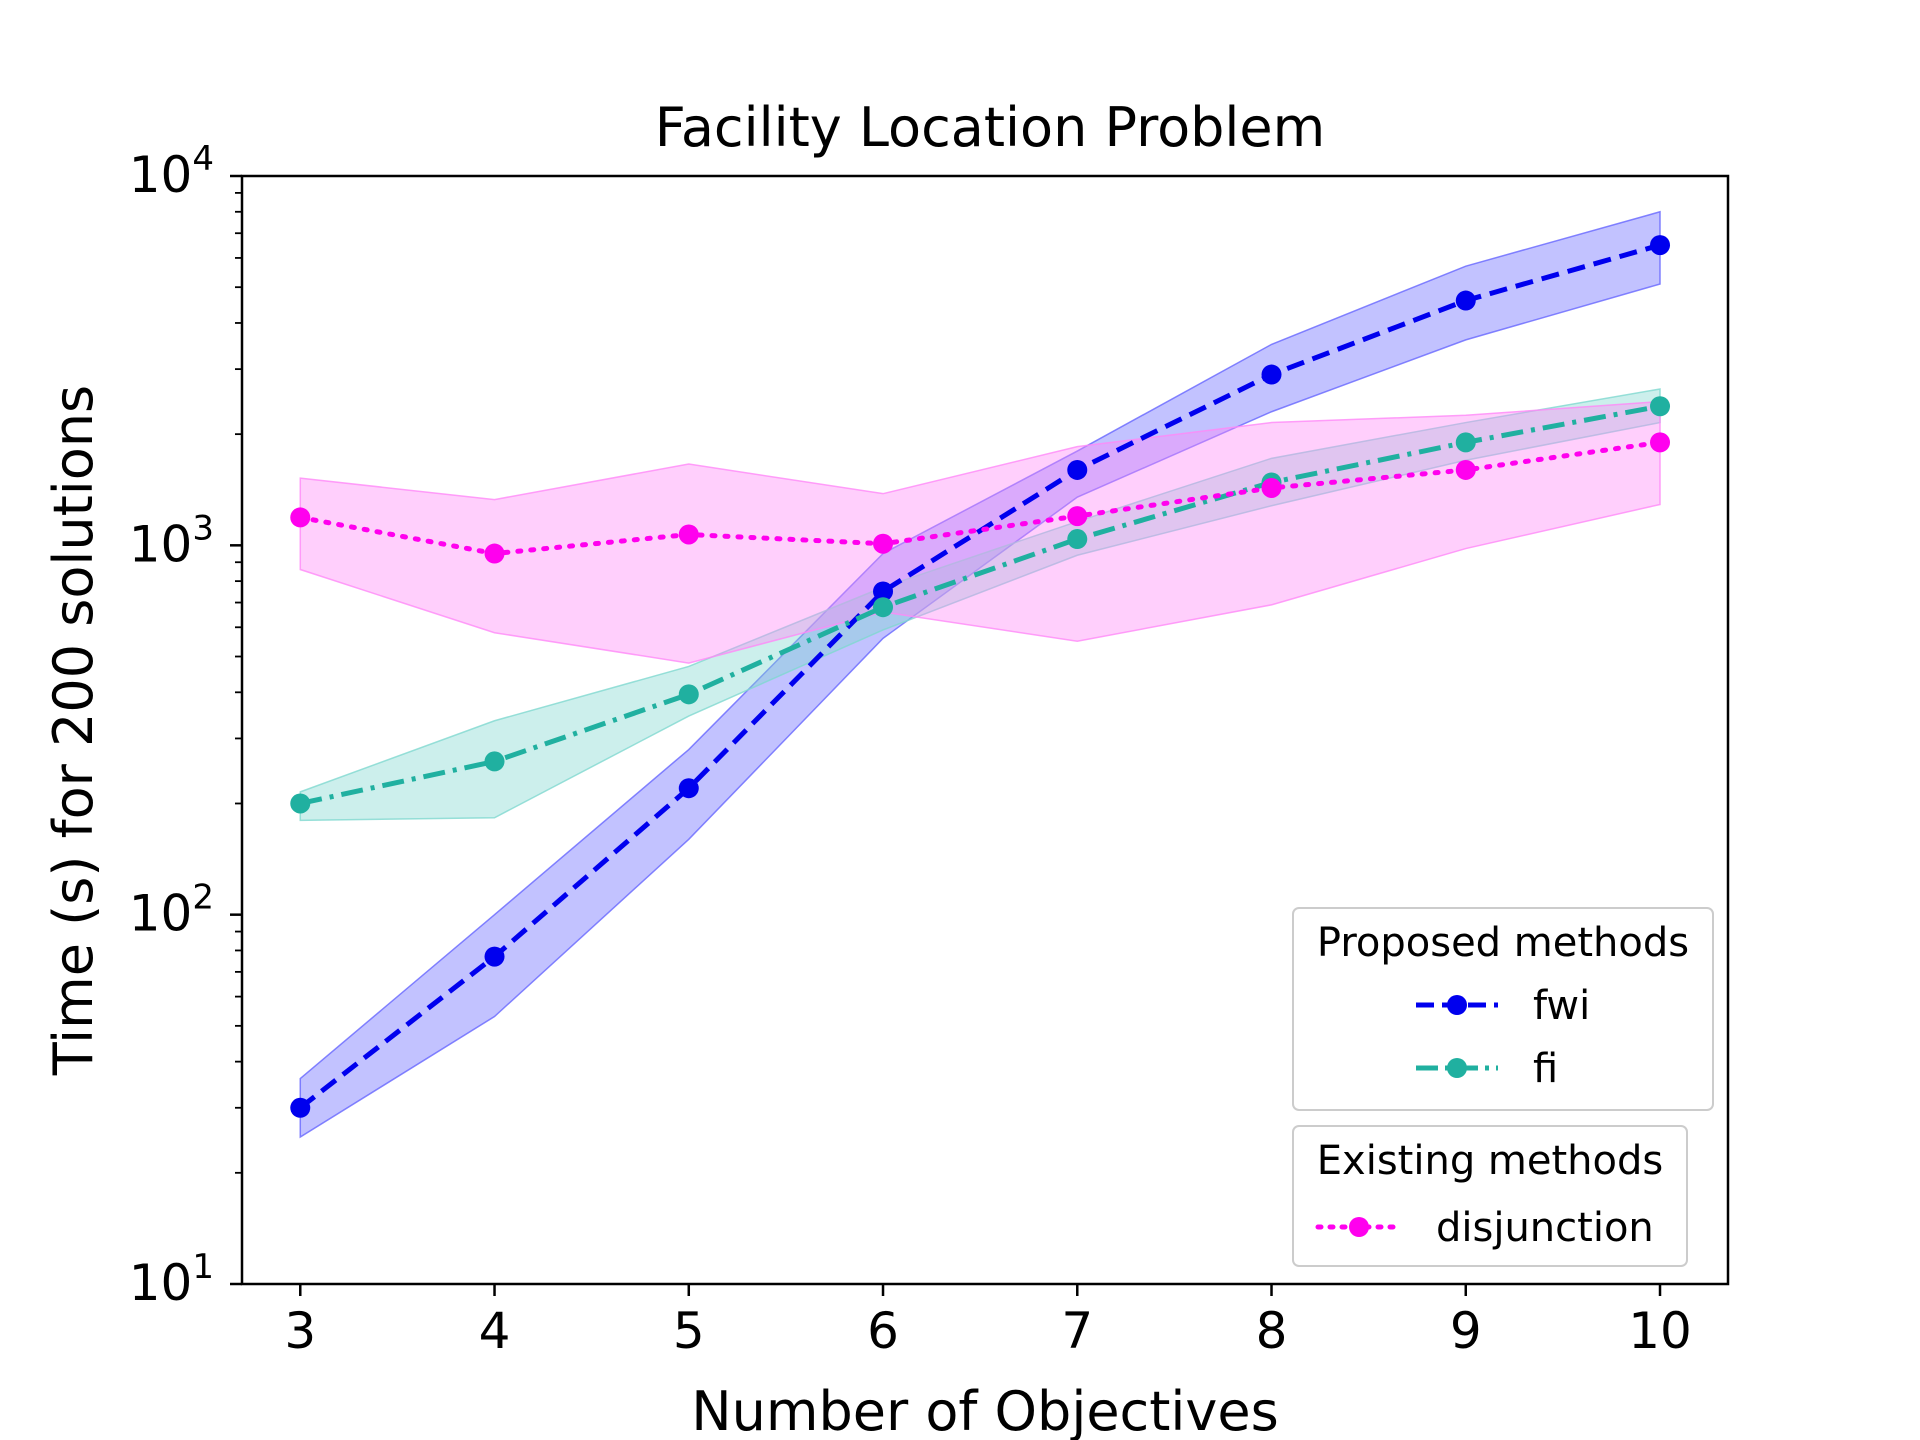 Image resolution: width=1920 pixels, height=1440 pixels. I want to click on x-tick-label-4: 4, so click(495, 1331).